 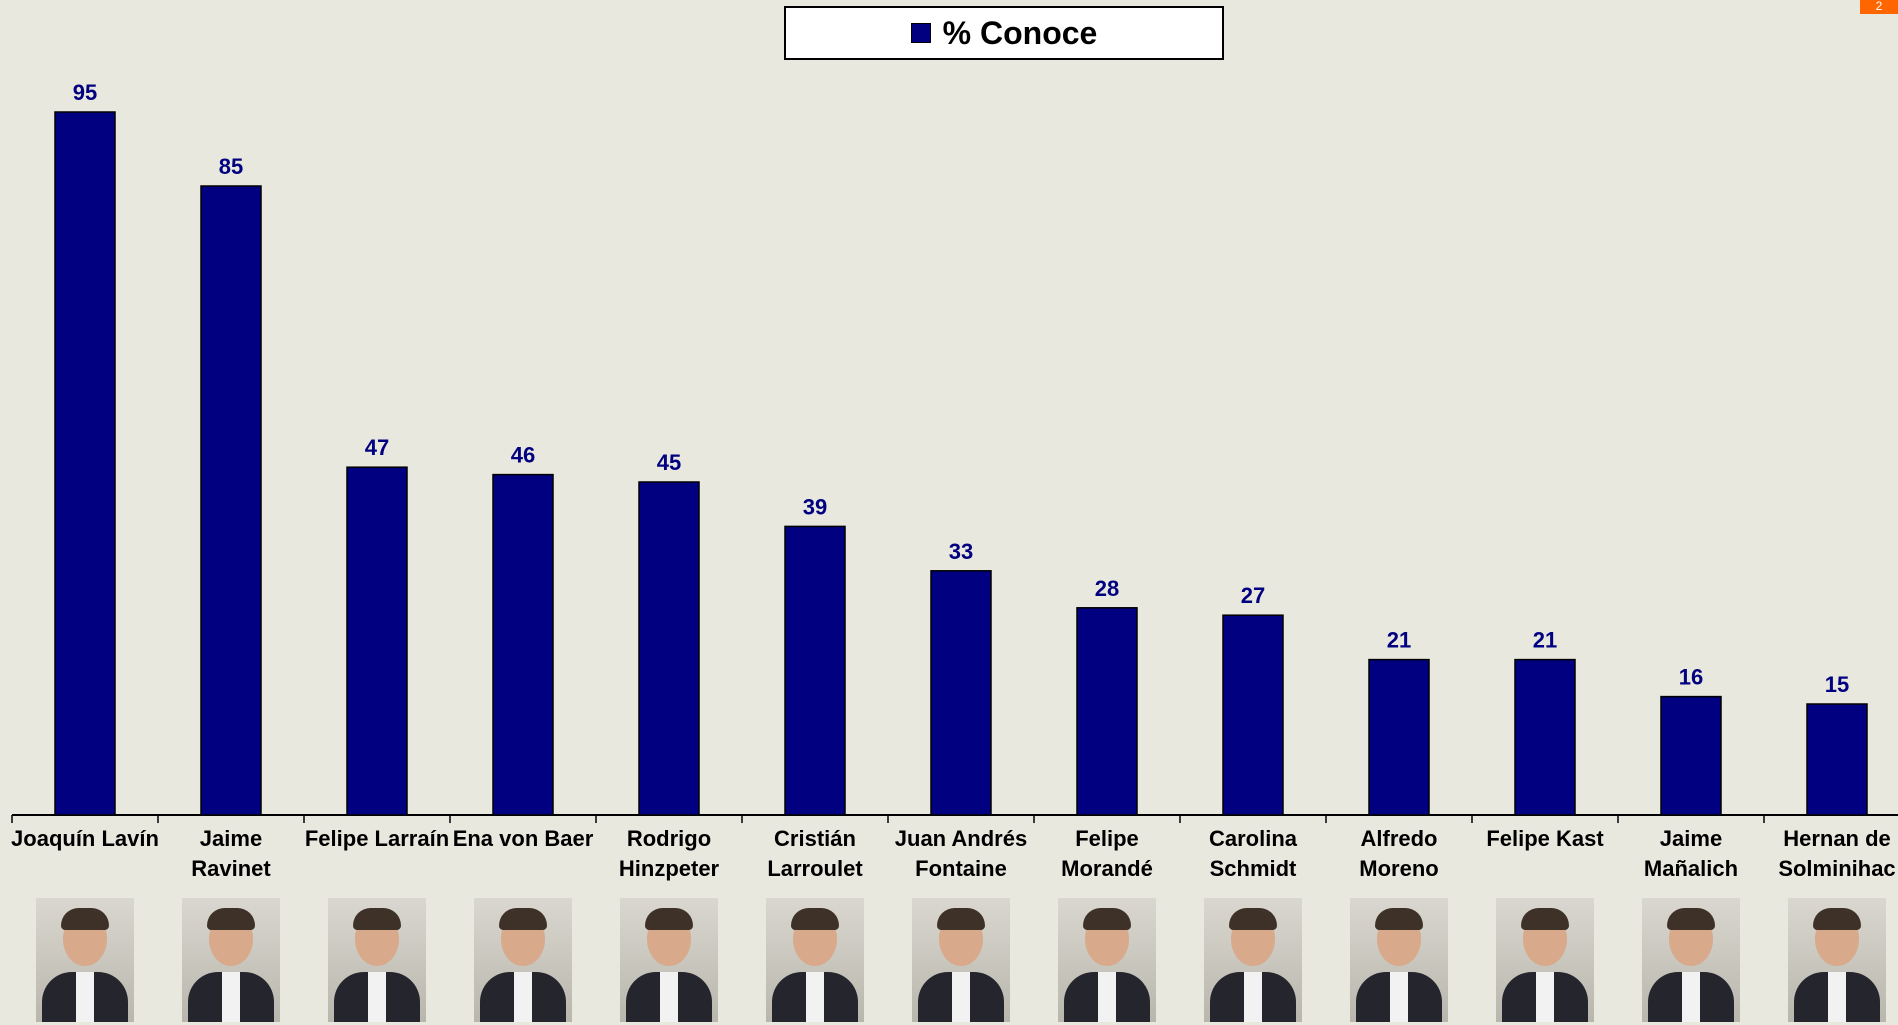 I want to click on category-label: Carolina Schmidt, so click(x=1253, y=853).